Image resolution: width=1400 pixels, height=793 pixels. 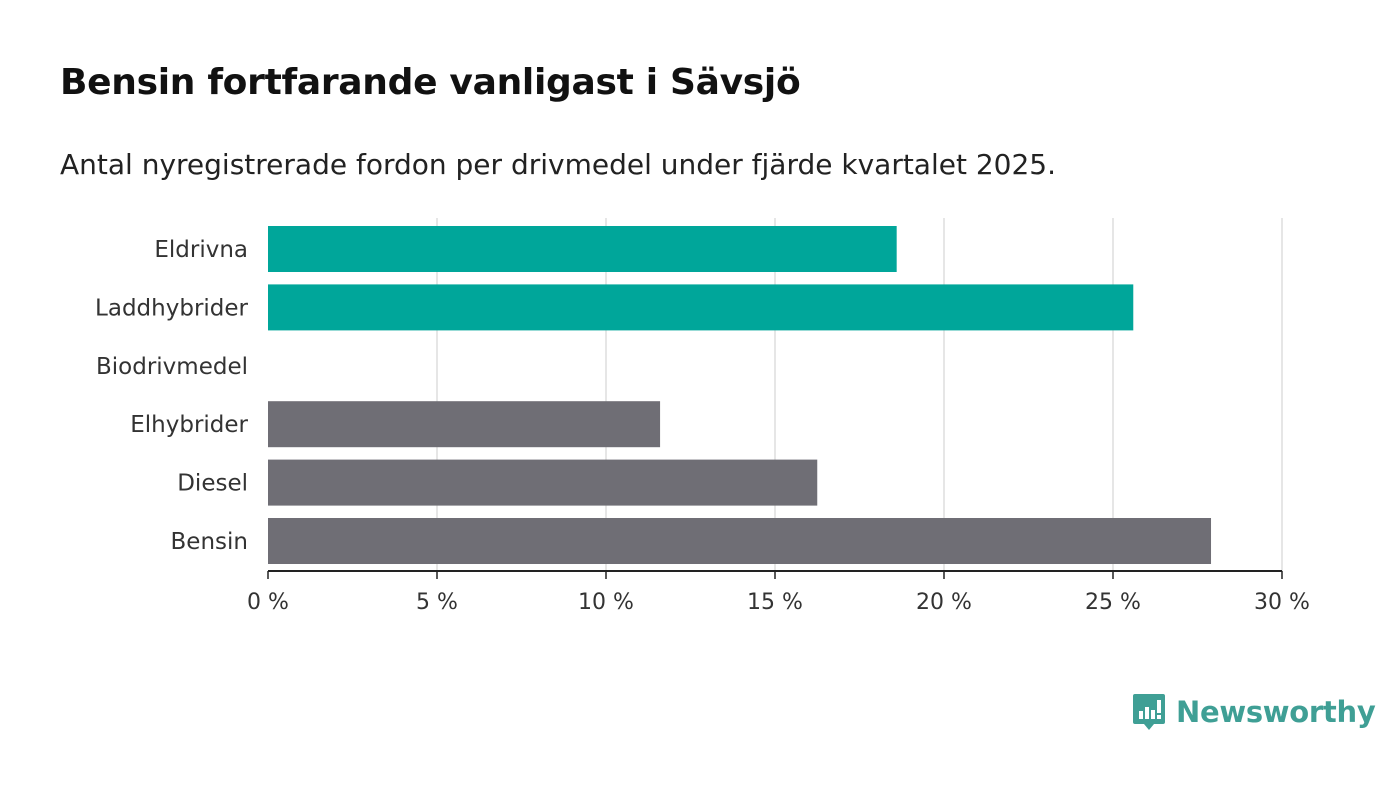 What do you see at coordinates (543, 482) in the screenshot?
I see `bar-diesel` at bounding box center [543, 482].